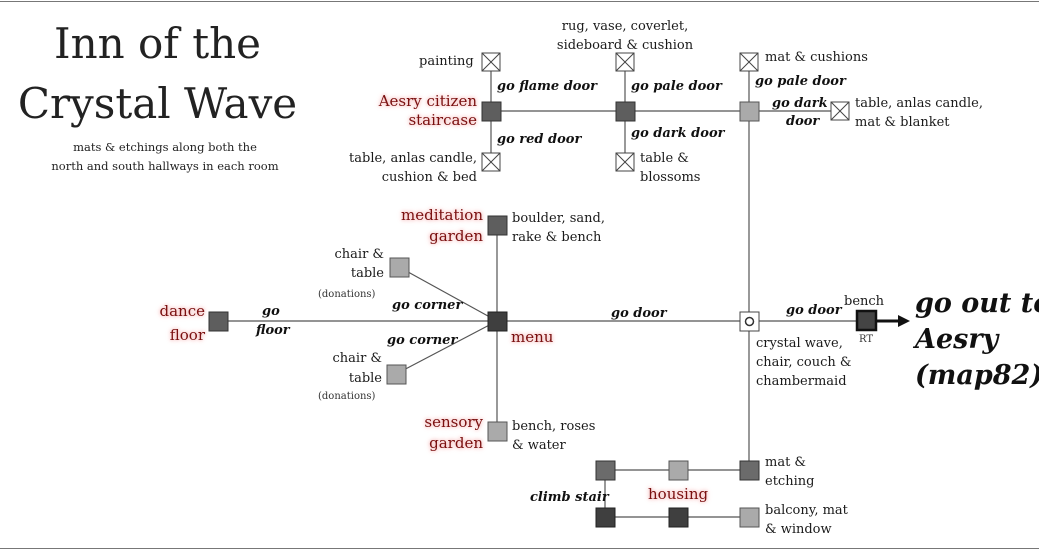 The image size is (1039, 551). What do you see at coordinates (804, 362) in the screenshot?
I see `label-crystal-2: chair, couch &` at bounding box center [804, 362].